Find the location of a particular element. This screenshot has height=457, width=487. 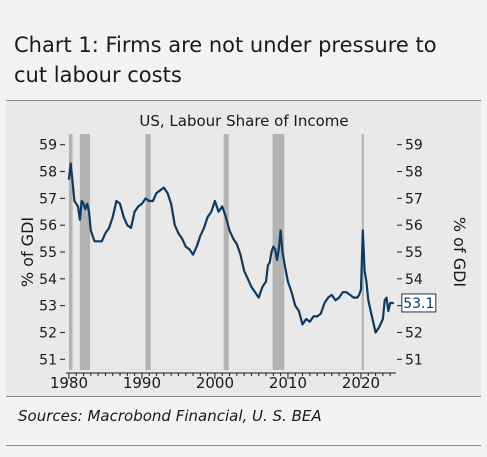

y-tick-label-left-59: 59 is located at coordinates (48, 146).